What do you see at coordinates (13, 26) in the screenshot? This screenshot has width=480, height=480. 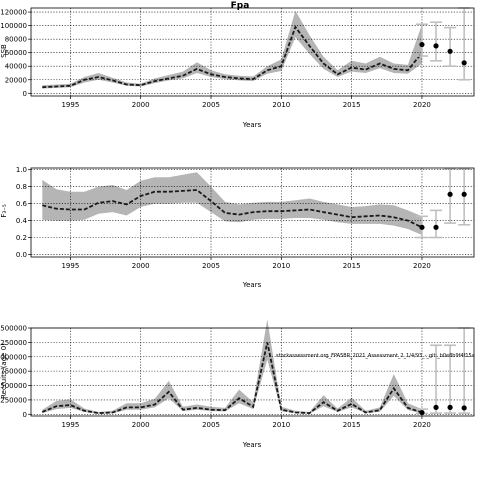 I see `y-tick-label: 100000` at bounding box center [13, 26].